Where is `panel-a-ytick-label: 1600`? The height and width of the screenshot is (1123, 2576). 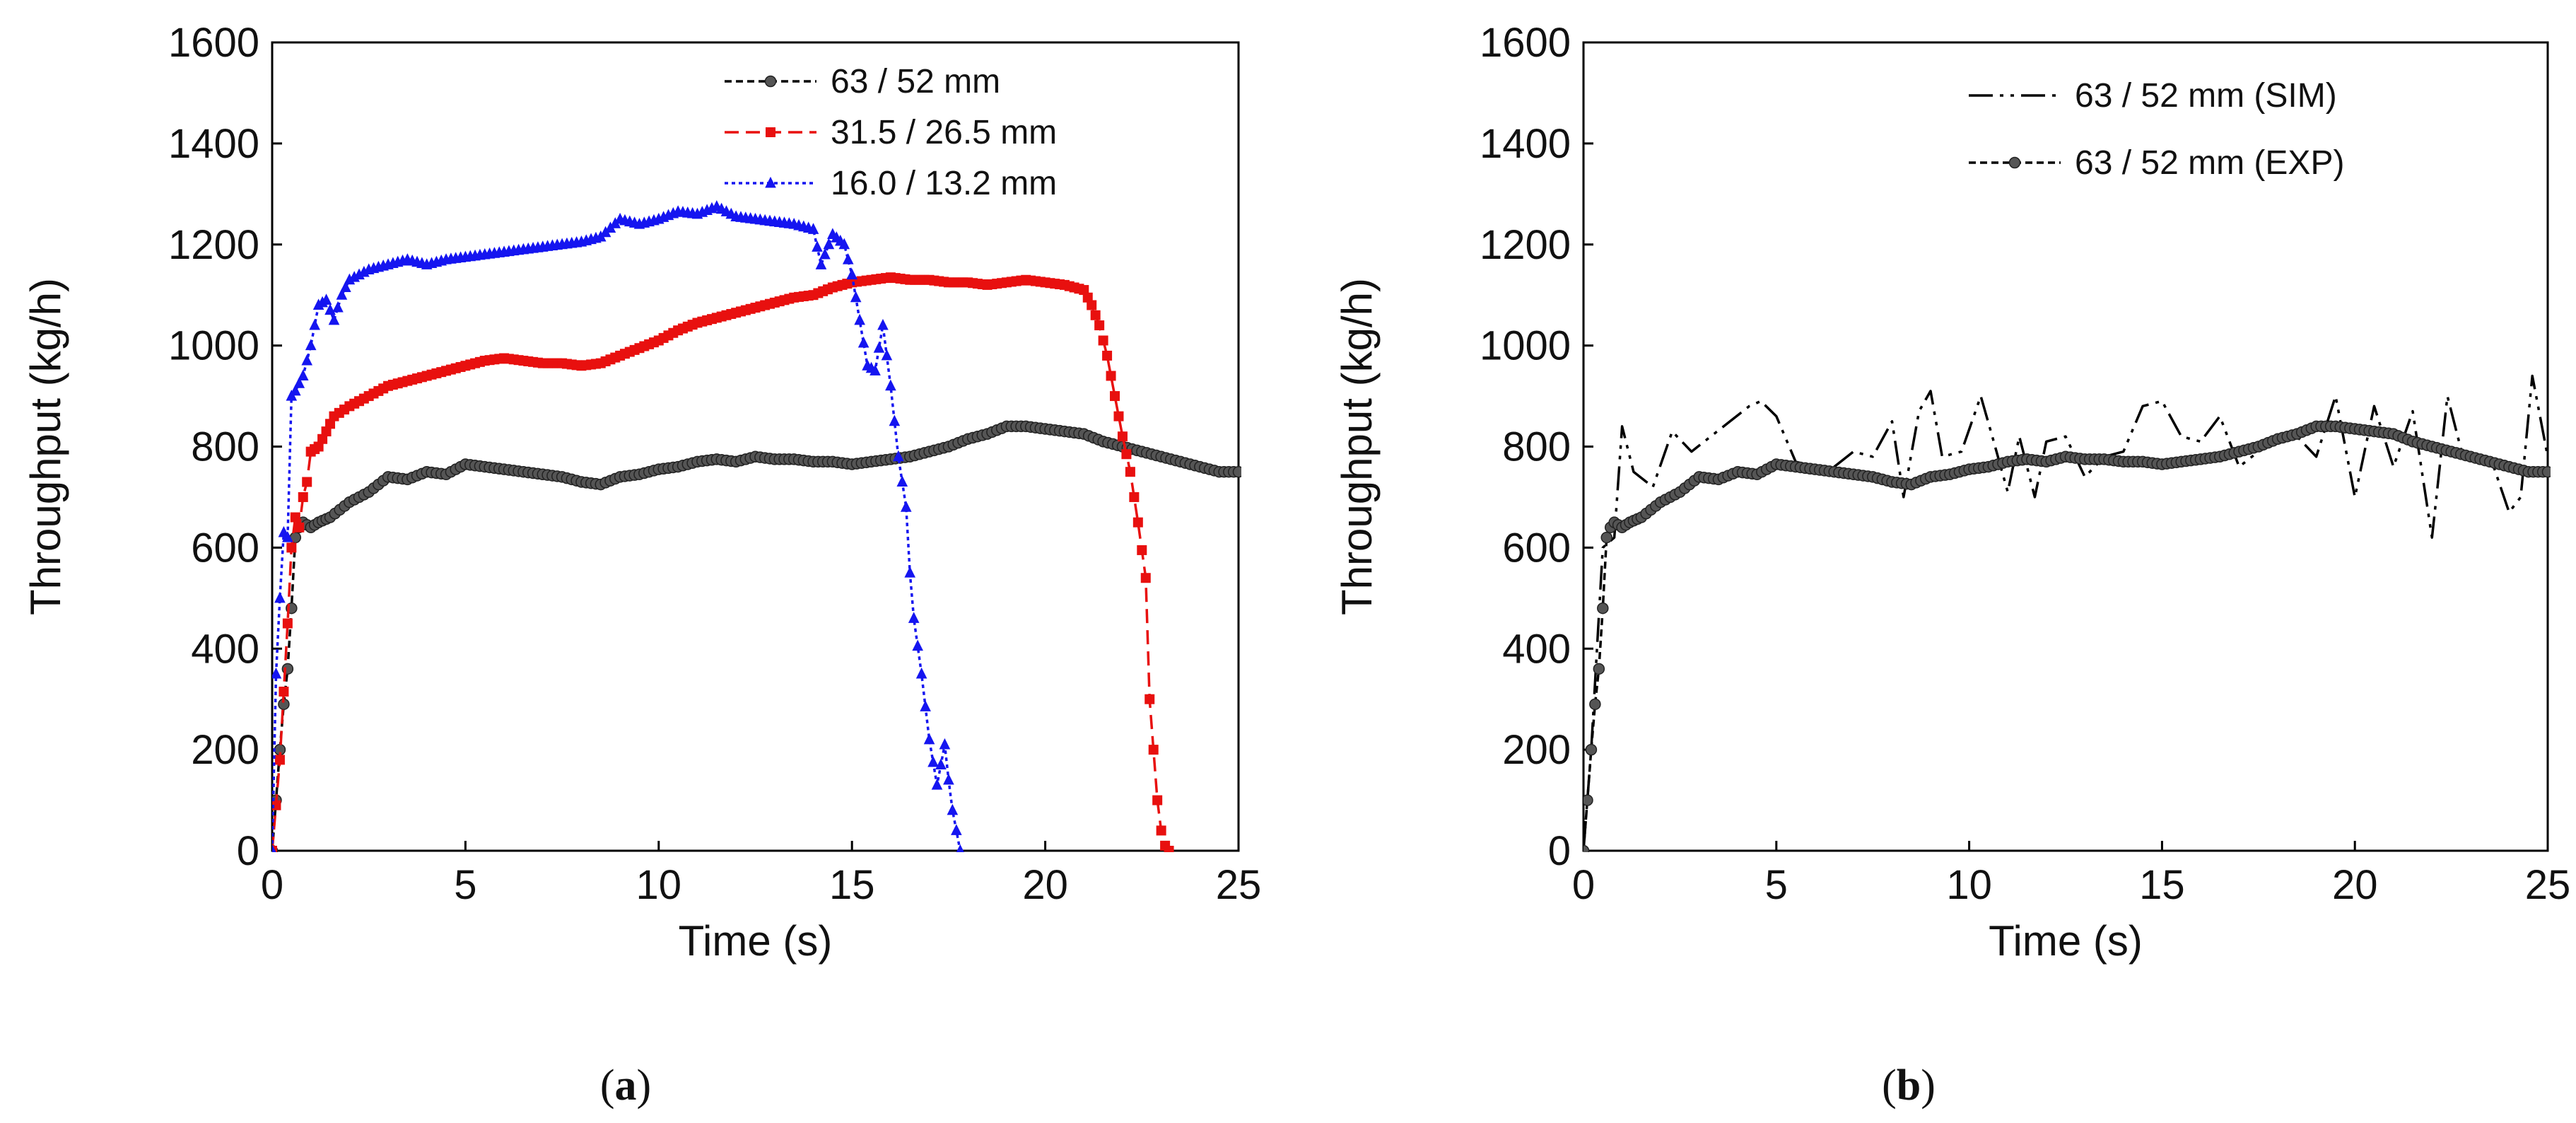 panel-a-ytick-label: 1600 is located at coordinates (214, 43).